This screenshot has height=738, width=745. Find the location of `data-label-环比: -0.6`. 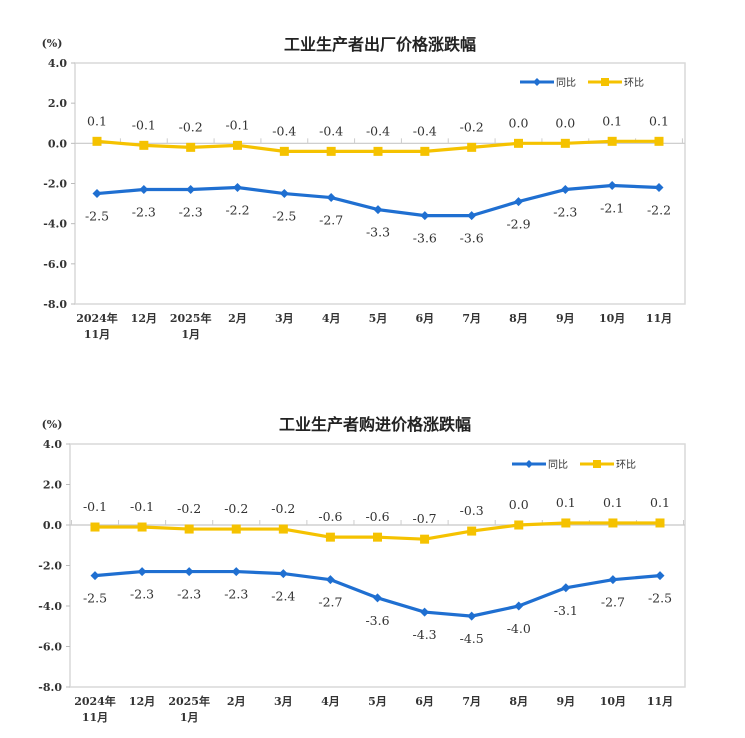

data-label-环比: -0.6 is located at coordinates (330, 516).